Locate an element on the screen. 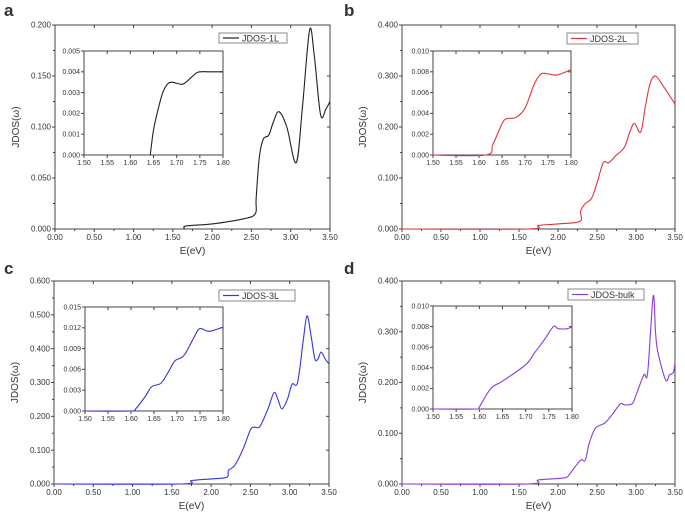 The image size is (685, 521). legend: JDOS-bulk is located at coordinates (606, 294).